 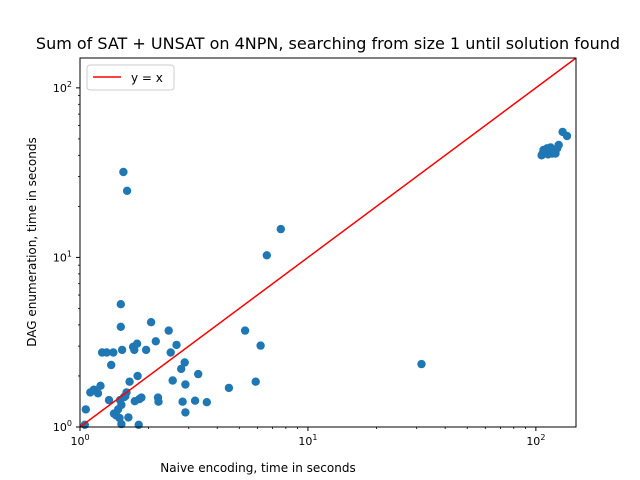 I want to click on y-tick-label: 10², so click(x=62, y=87).